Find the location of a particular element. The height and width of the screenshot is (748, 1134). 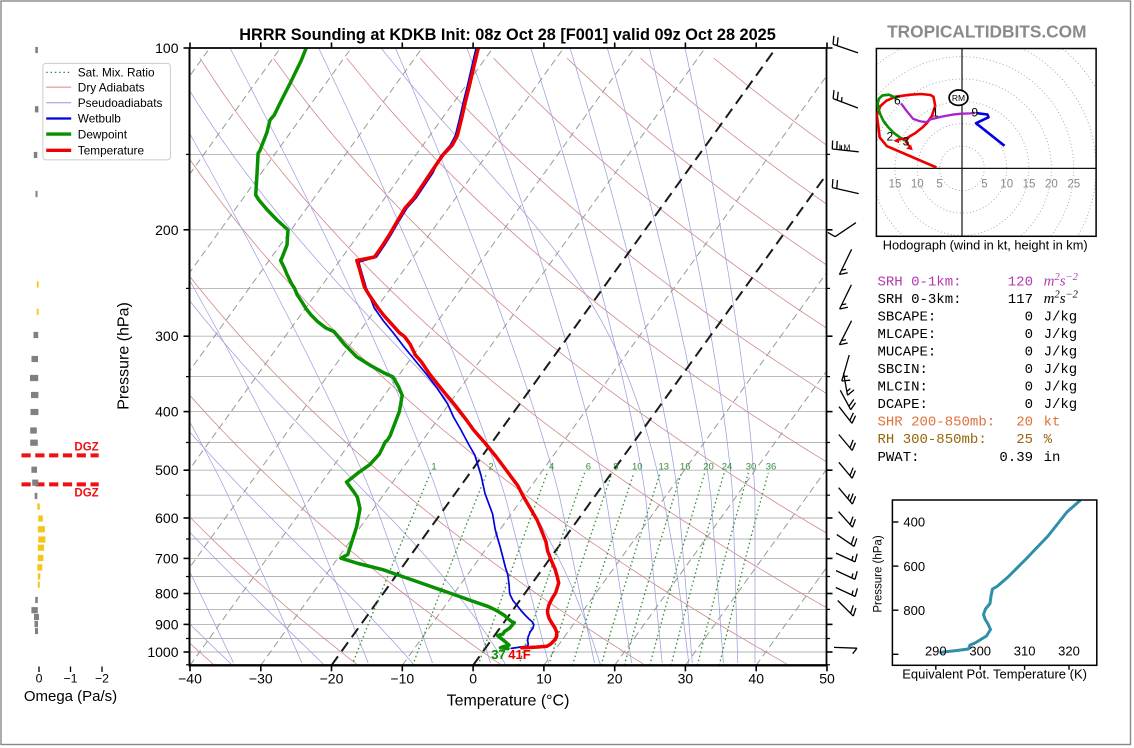

svg-text: 0.39 is located at coordinates (1016, 458).